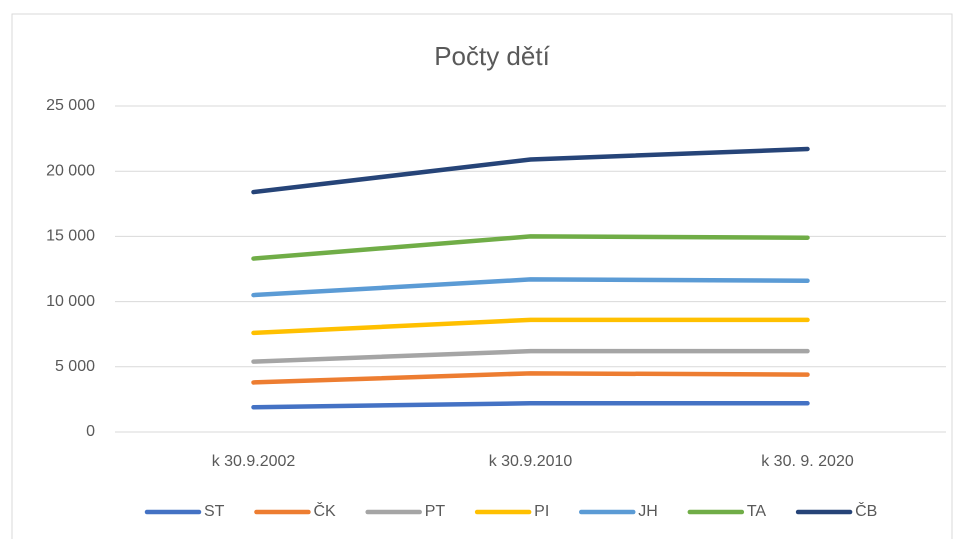 The width and height of the screenshot is (961, 539). What do you see at coordinates (90, 431) in the screenshot?
I see `y-tick-label: 0` at bounding box center [90, 431].